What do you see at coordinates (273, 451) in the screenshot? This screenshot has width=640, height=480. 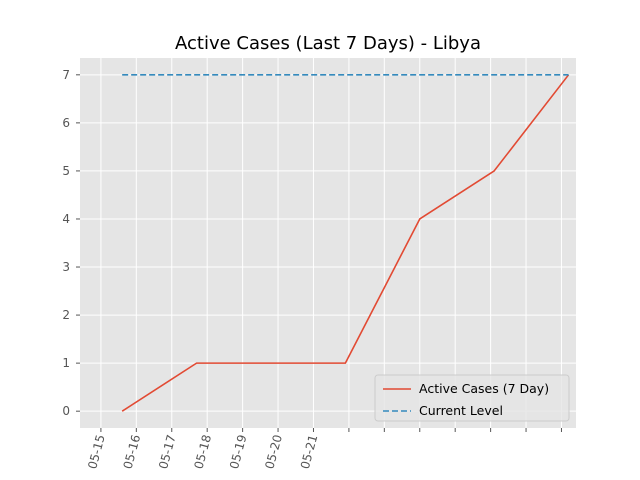 I see `x-tick-label: 05-20` at bounding box center [273, 451].